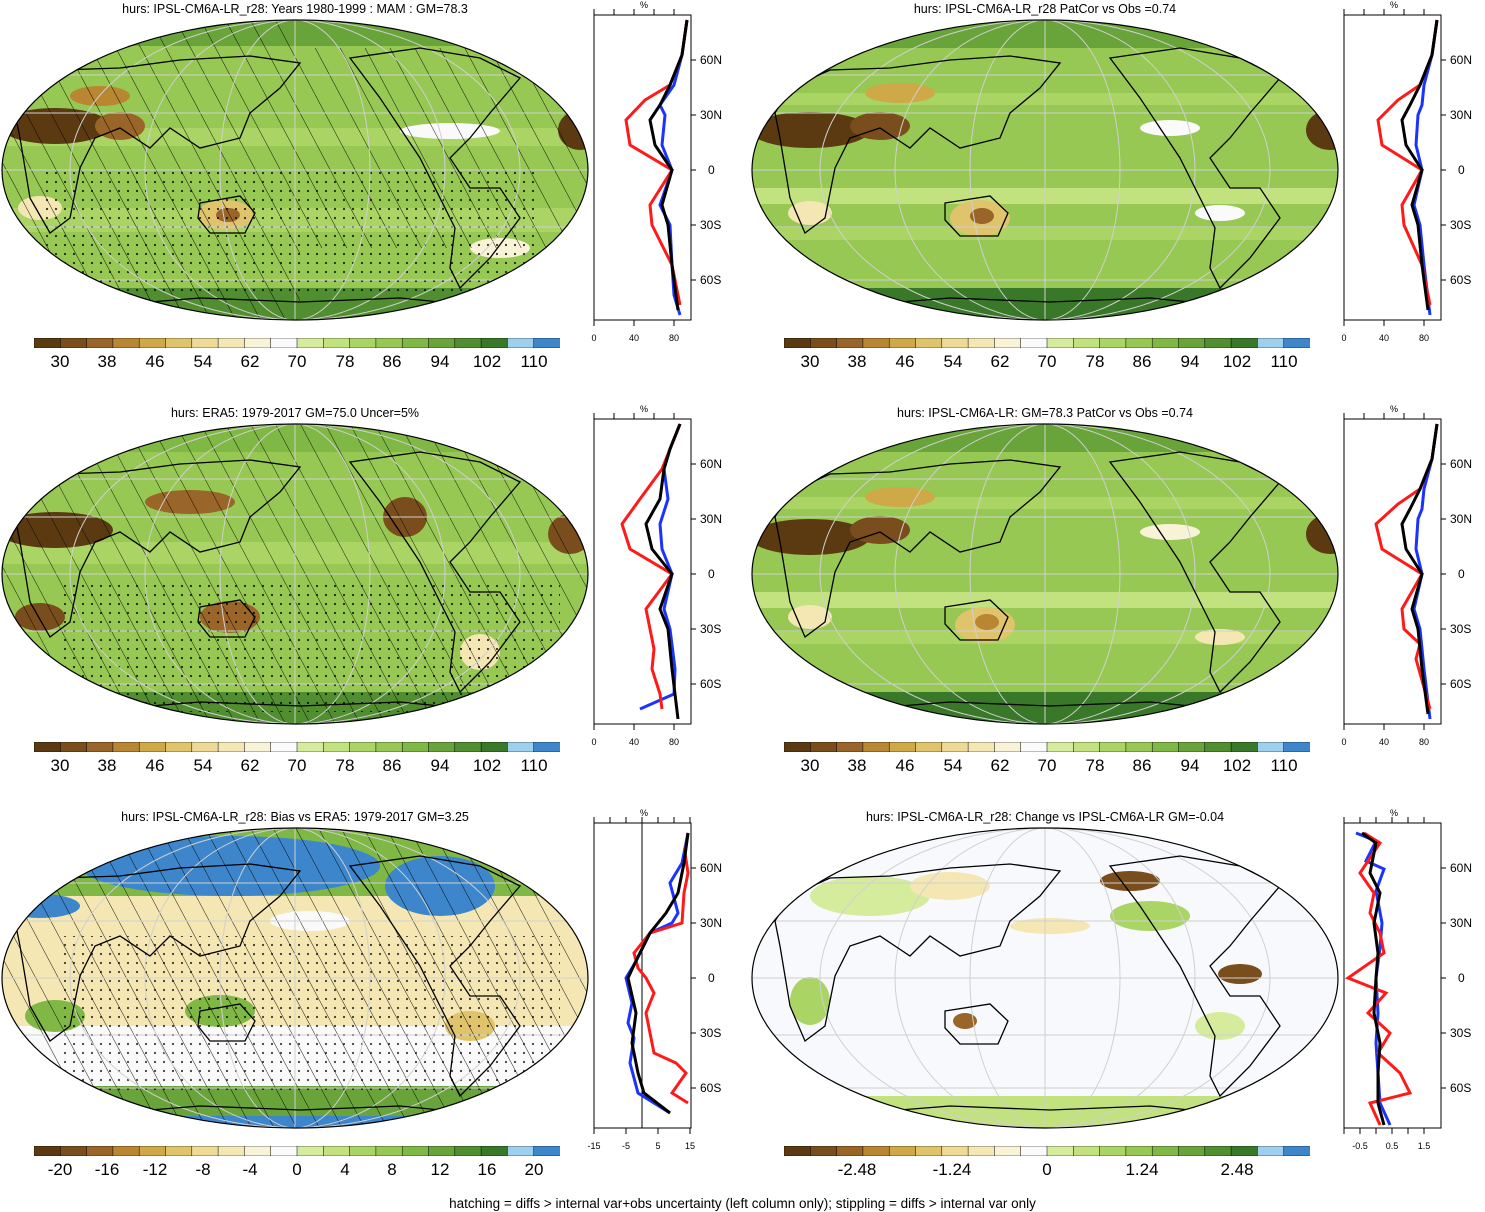 Image resolution: width=1485 pixels, height=1212 pixels. What do you see at coordinates (594, 338) in the screenshot?
I see `profile-xtick: 0` at bounding box center [594, 338].